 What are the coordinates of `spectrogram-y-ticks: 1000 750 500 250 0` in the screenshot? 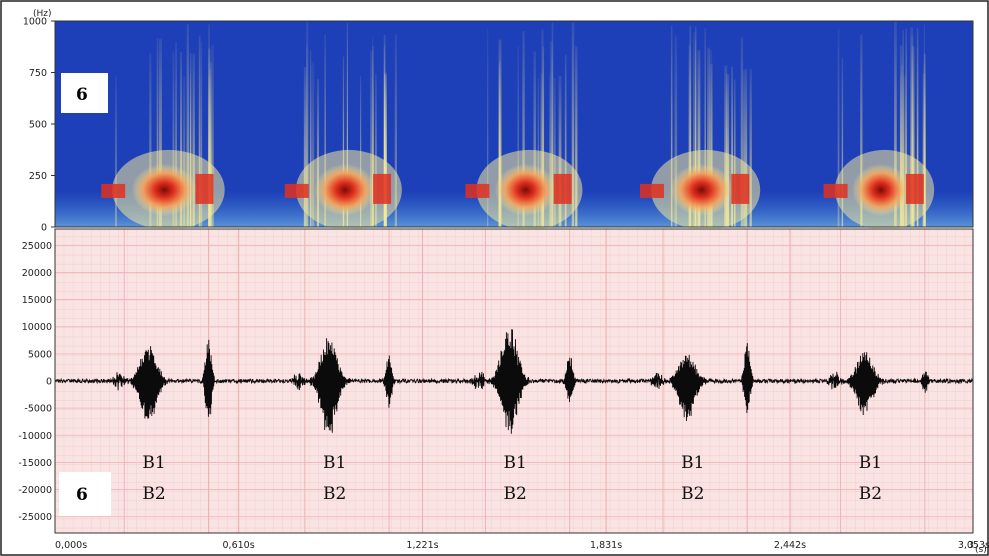 It's located at (39, 125).